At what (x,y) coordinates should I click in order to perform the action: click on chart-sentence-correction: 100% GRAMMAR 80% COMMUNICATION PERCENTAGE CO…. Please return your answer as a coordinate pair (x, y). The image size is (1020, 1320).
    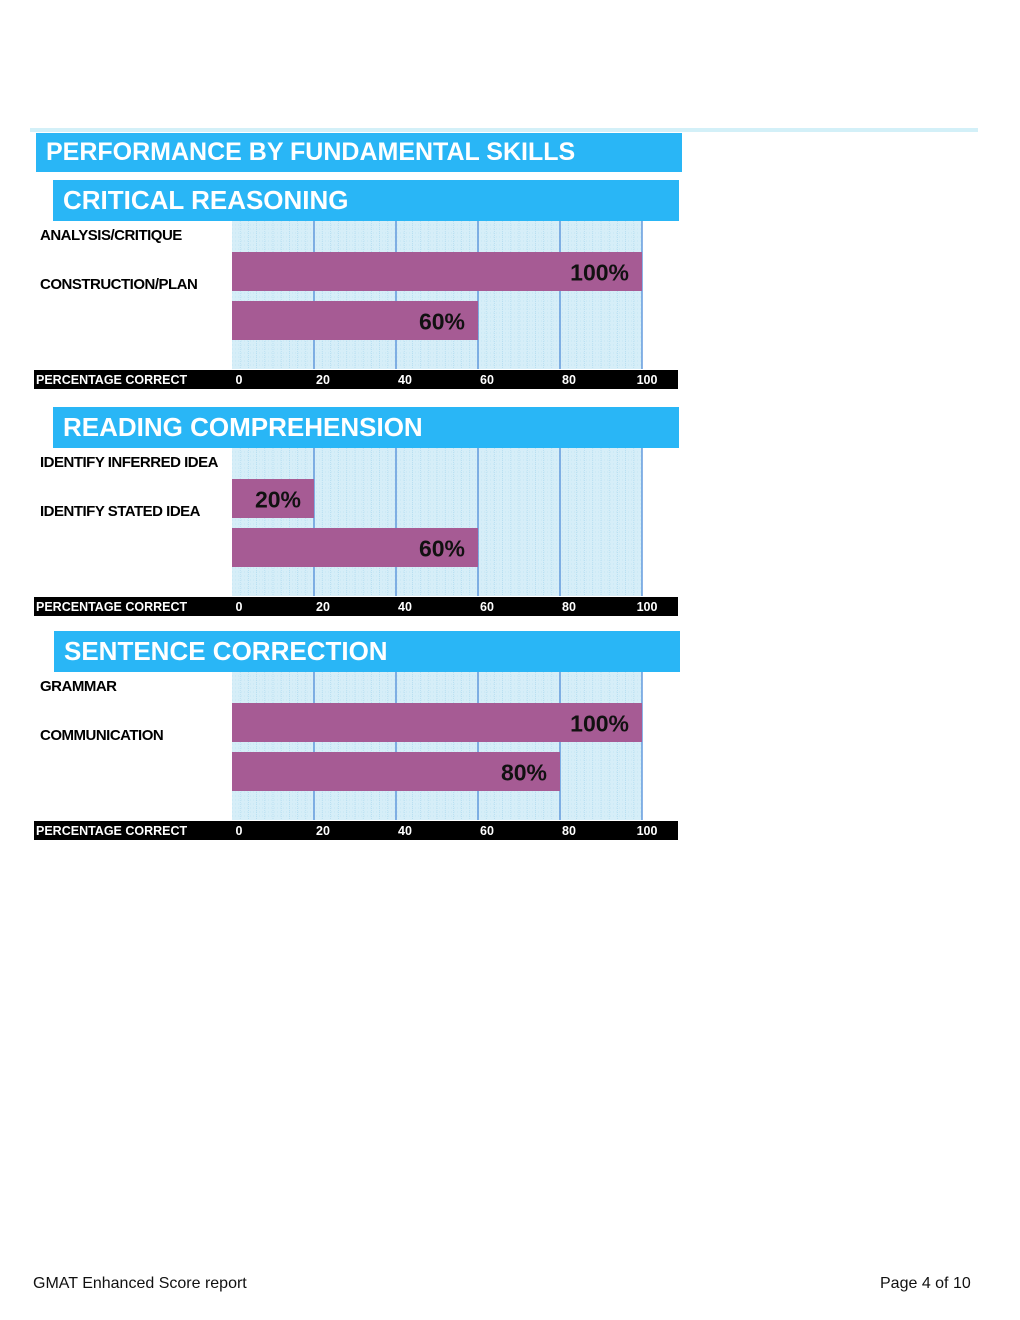
    Looking at the image, I should click on (357, 758).